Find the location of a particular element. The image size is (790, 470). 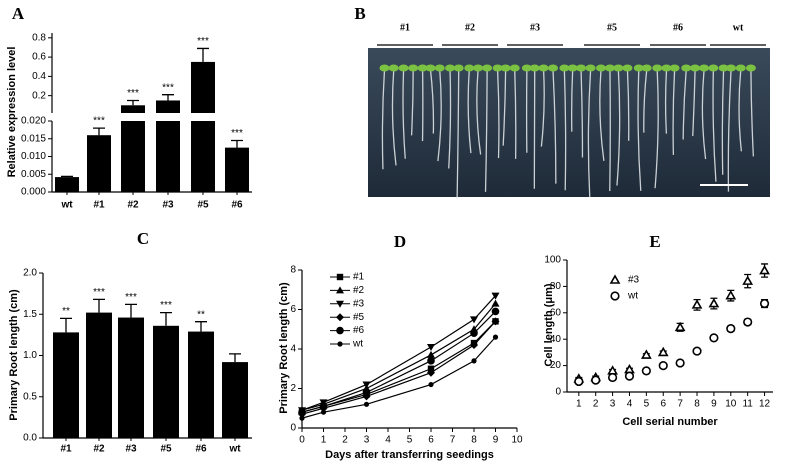

x-axis-label: Days after transferring seedings is located at coordinates (409, 455).